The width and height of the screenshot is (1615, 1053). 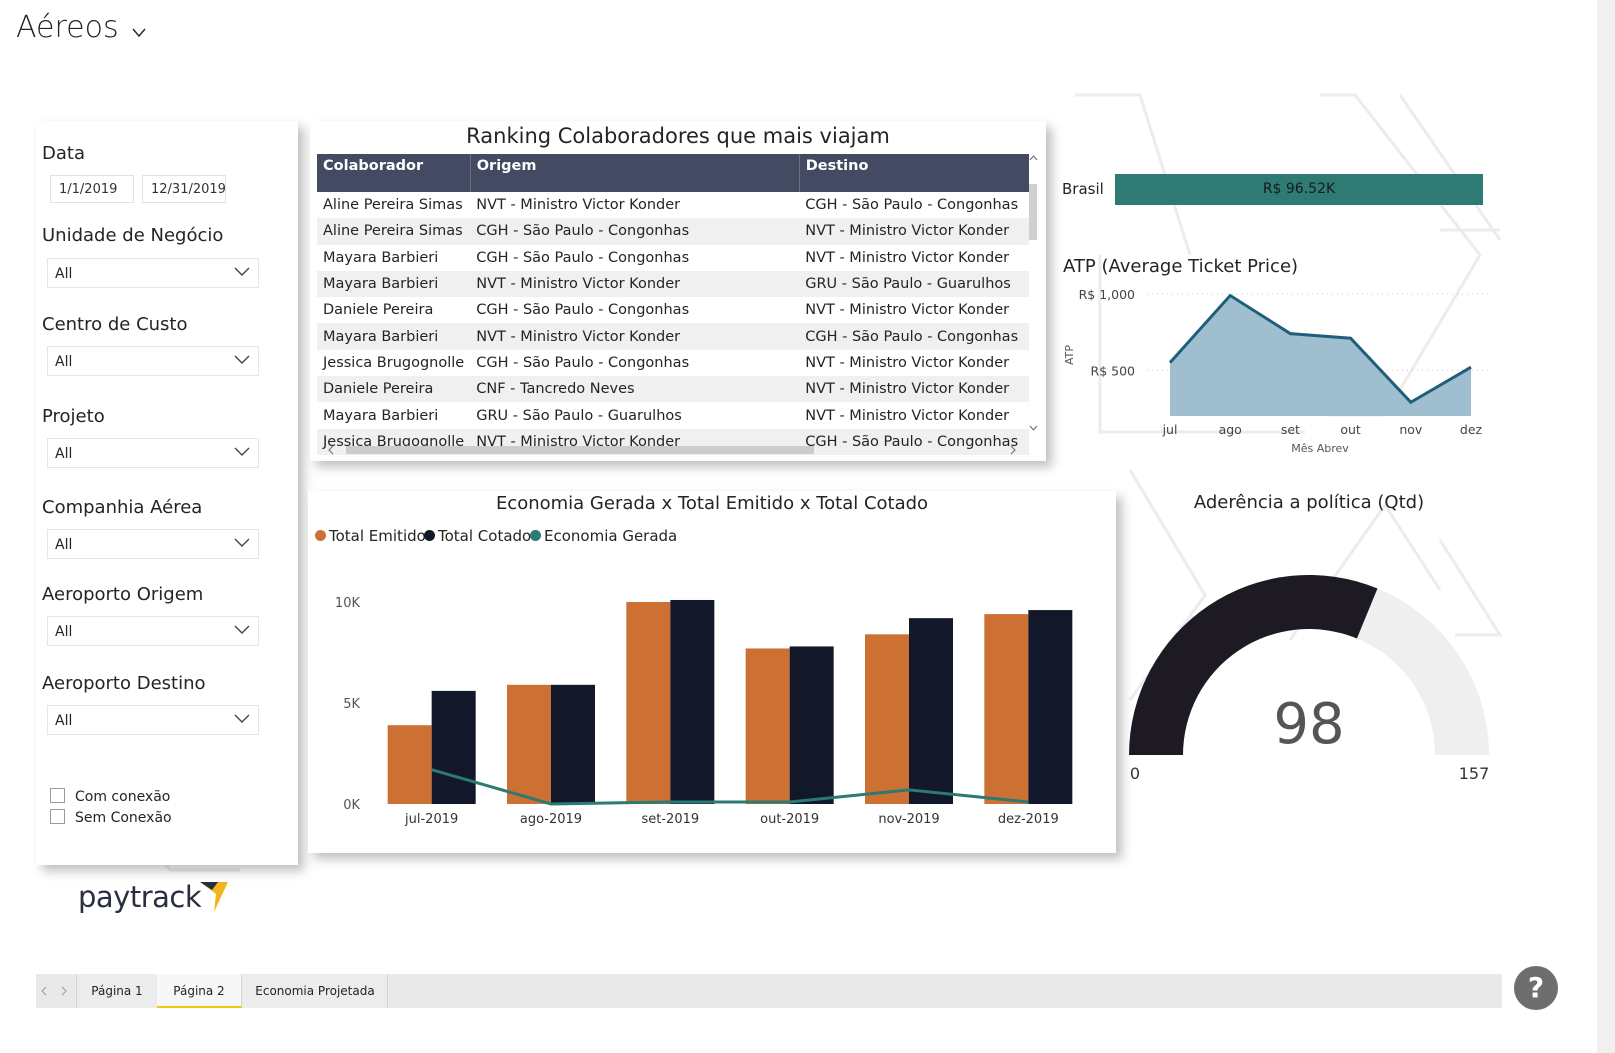 What do you see at coordinates (1107, 294) in the screenshot?
I see `y-tick-label: R$ 1,000` at bounding box center [1107, 294].